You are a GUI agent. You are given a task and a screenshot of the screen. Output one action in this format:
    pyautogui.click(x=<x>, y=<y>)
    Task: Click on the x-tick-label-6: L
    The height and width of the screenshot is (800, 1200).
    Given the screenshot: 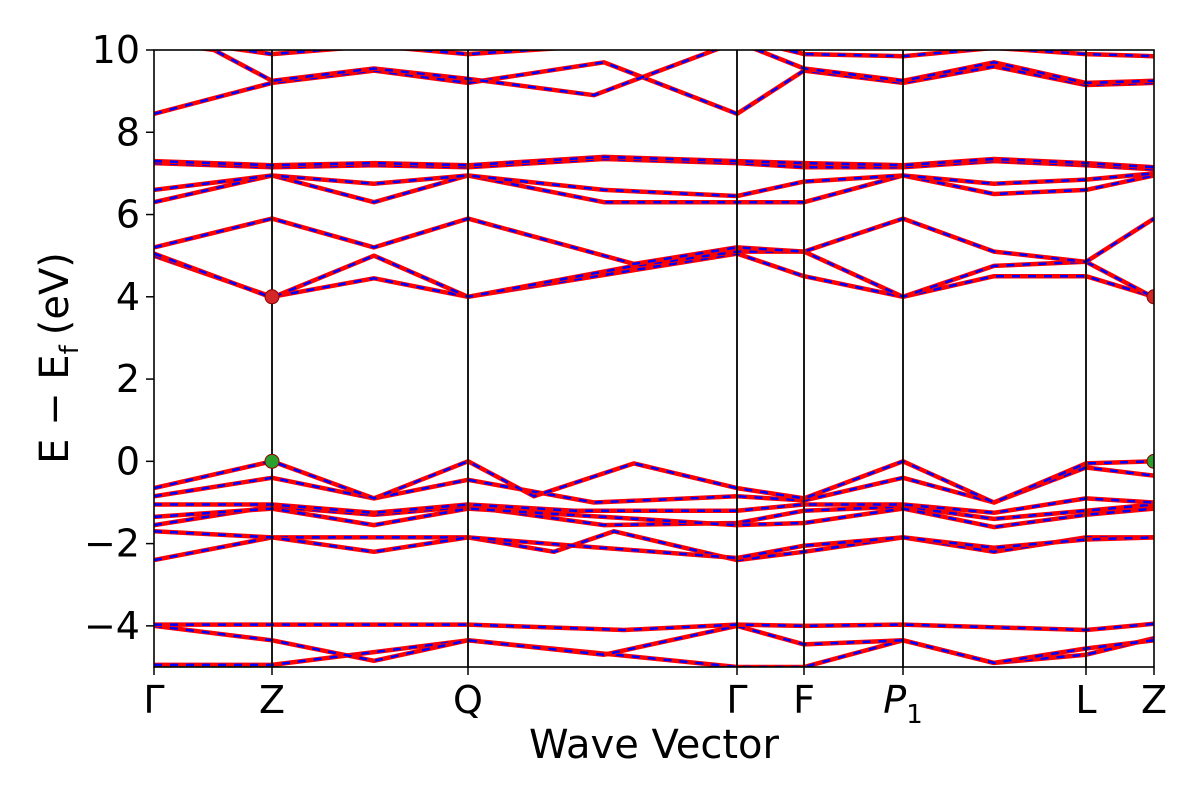 What is the action you would take?
    pyautogui.click(x=1085, y=700)
    